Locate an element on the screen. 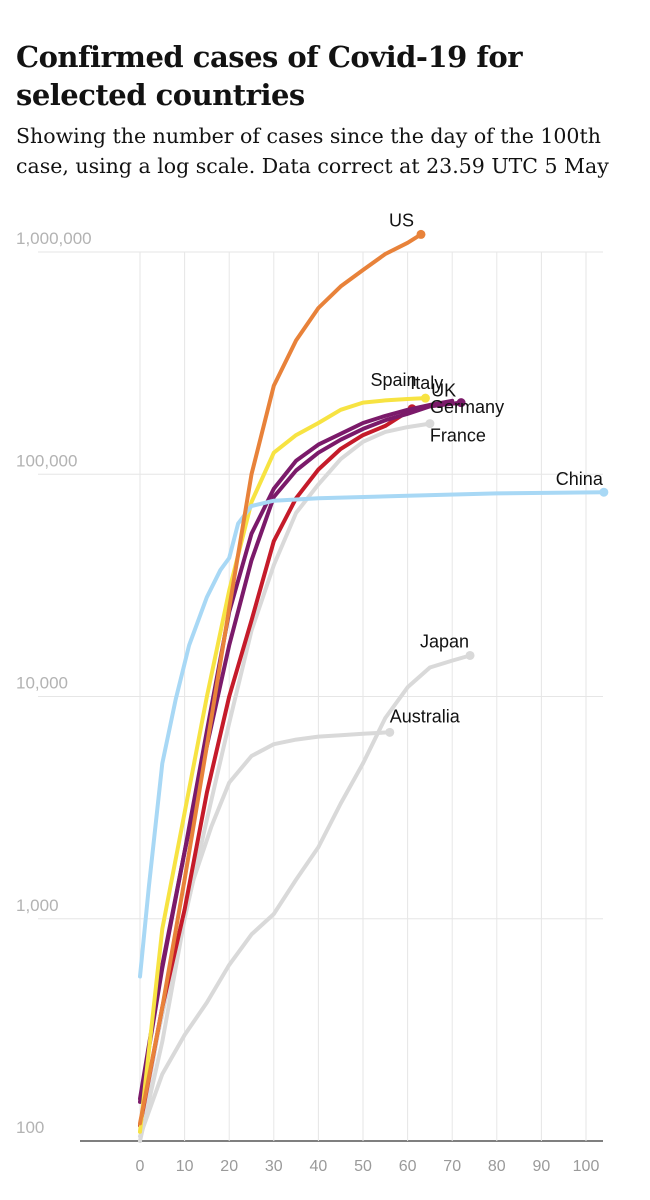  x-tick-label: 30 is located at coordinates (274, 1166).